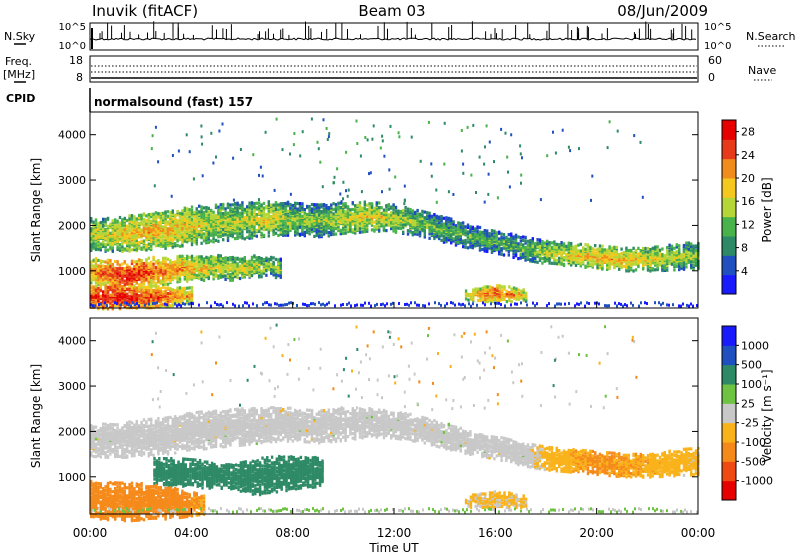  What do you see at coordinates (400, 36) in the screenshot?
I see `noise-panel: N.Sky 10^5 10^0 10^5 10^0 N.Search` at bounding box center [400, 36].